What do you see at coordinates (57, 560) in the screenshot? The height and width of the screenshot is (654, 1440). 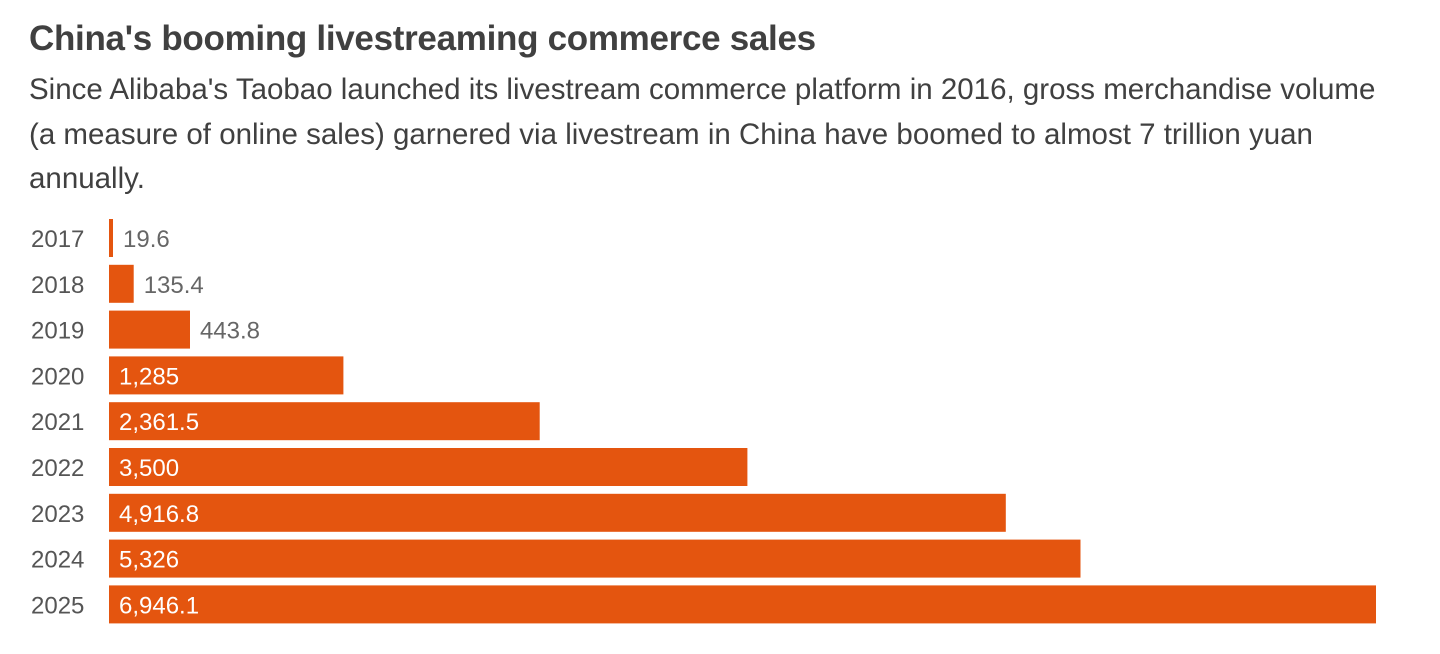 I see `year-label-2024: 2024` at bounding box center [57, 560].